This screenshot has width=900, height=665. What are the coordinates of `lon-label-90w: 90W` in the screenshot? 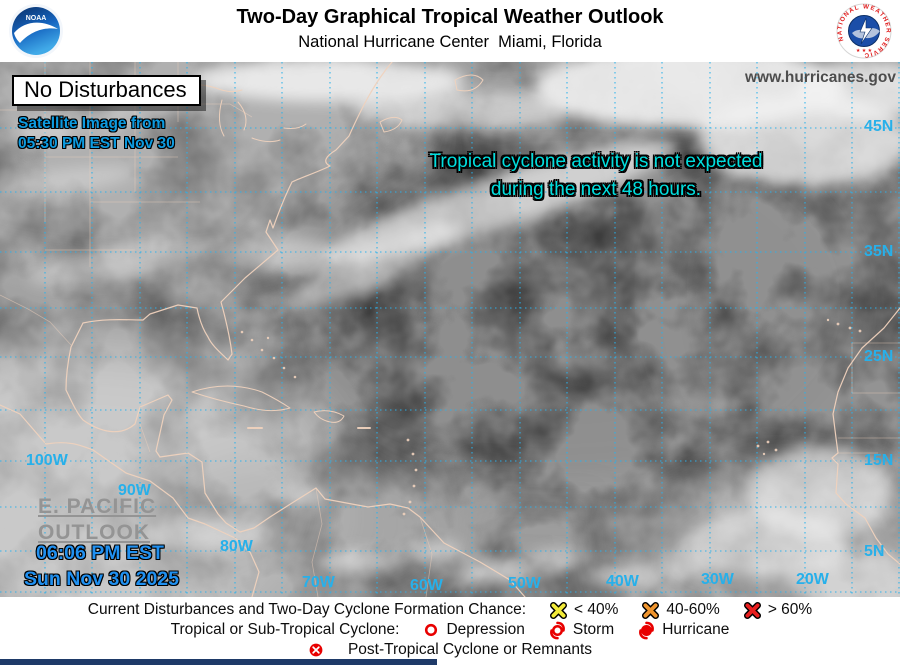 It's located at (134, 490).